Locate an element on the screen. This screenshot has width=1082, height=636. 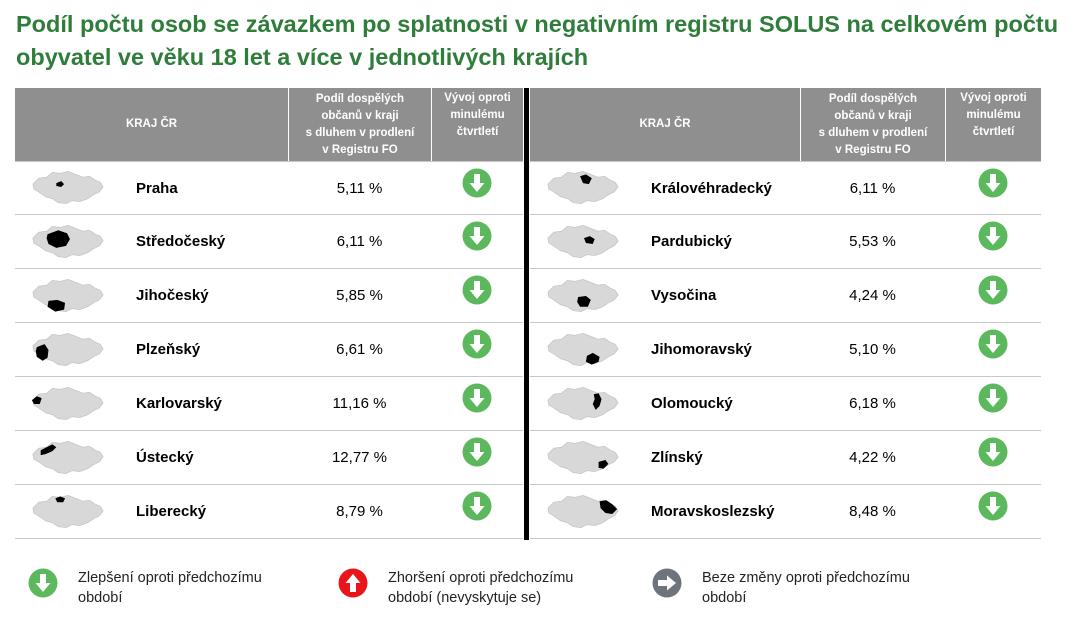
table-row: Plzeňský 6,61 % is located at coordinates (269, 350).